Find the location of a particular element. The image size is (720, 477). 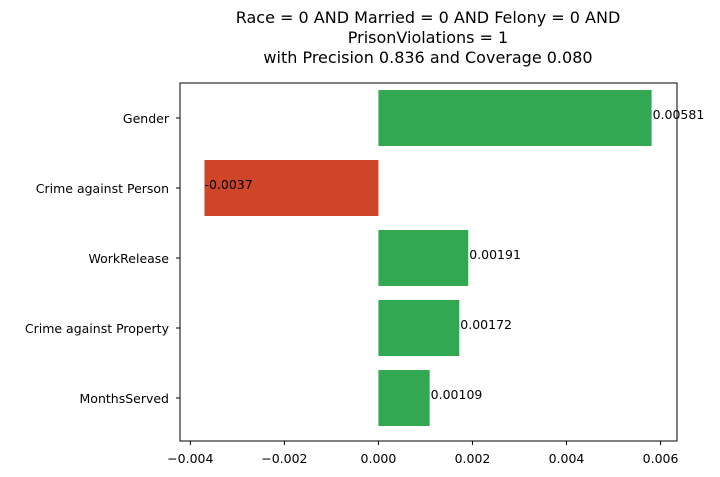

y-tick-label: Crime against Person is located at coordinates (102, 188).